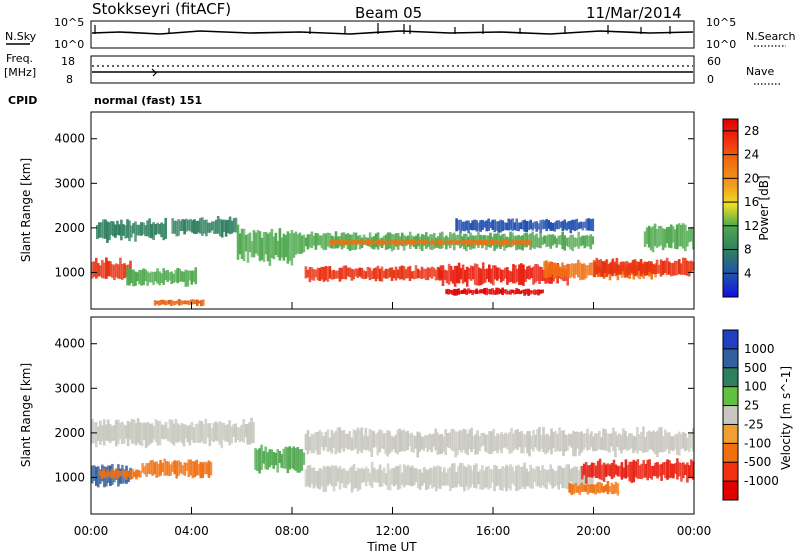 The image size is (800, 554). Describe the element at coordinates (393, 261) in the screenshot. I see `power-data` at that location.